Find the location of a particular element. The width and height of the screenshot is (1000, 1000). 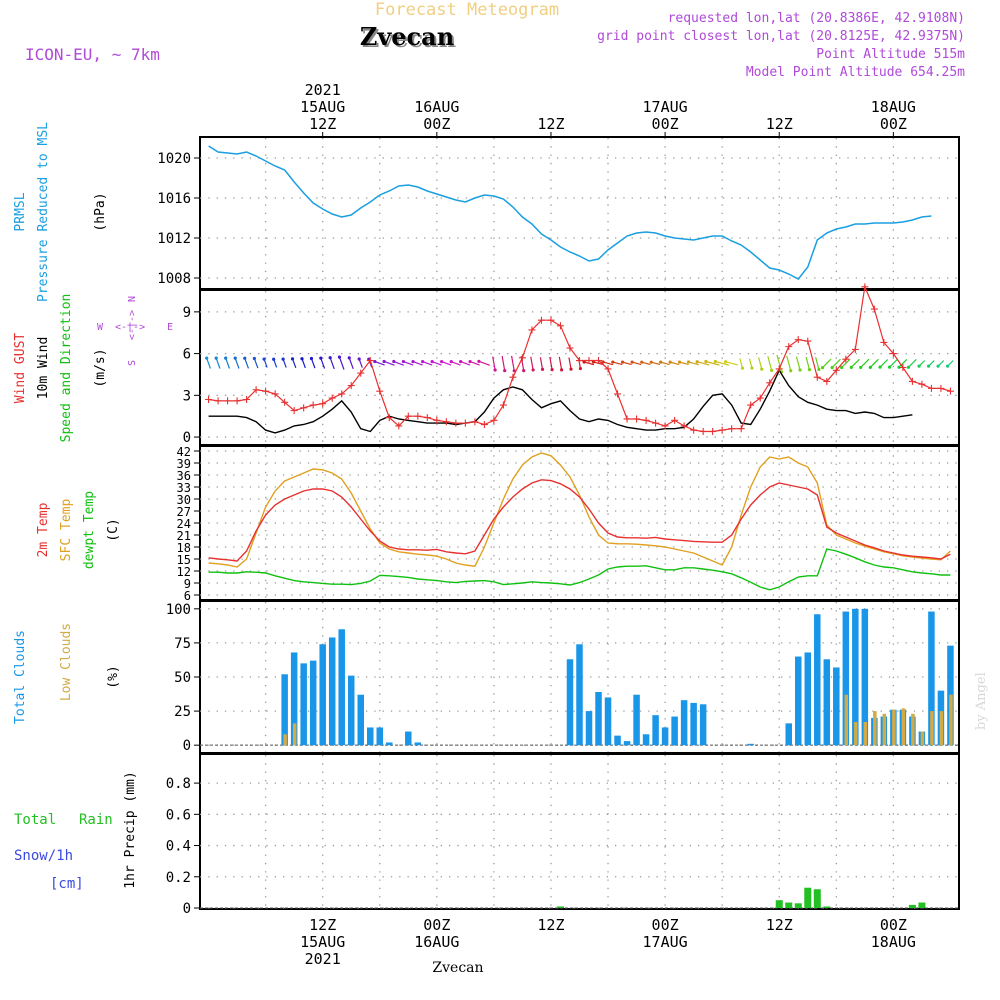

y-tick-label: 1012 is located at coordinates (174, 239).